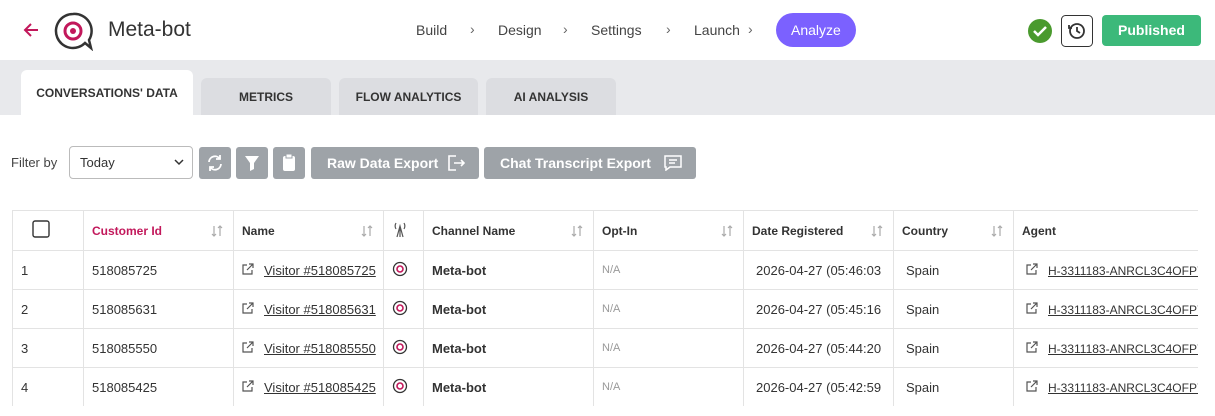  I want to click on customer-id: 518085631, so click(158, 309).